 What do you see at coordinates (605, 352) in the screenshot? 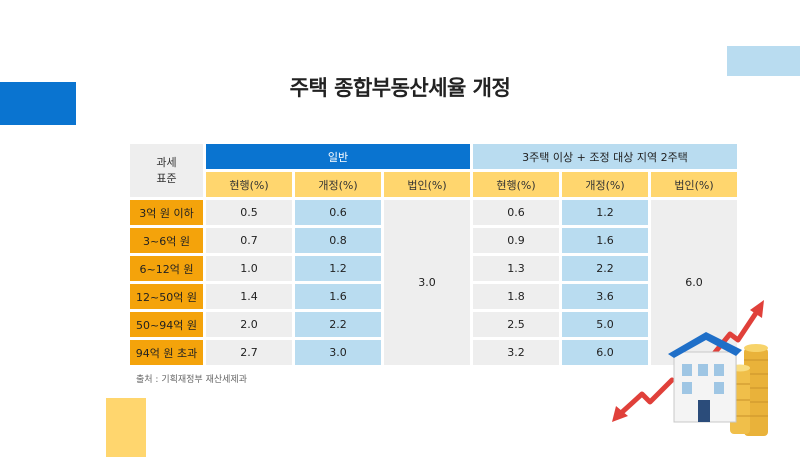
I see `multi-revised-cell: 6.0` at bounding box center [605, 352].